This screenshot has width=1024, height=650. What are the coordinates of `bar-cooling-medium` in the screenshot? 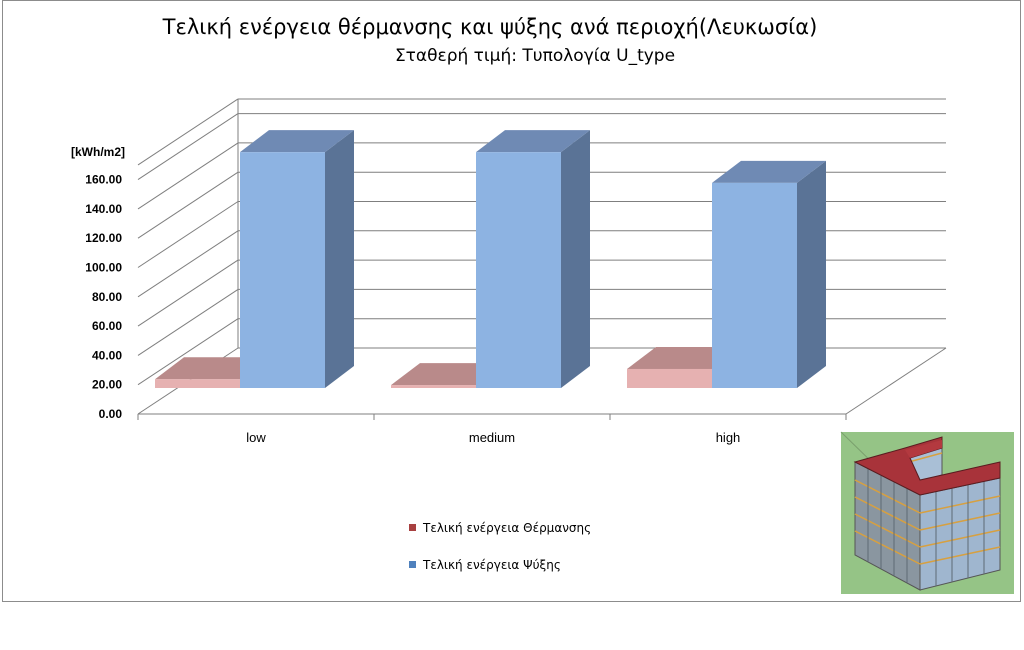 It's located at (533, 259).